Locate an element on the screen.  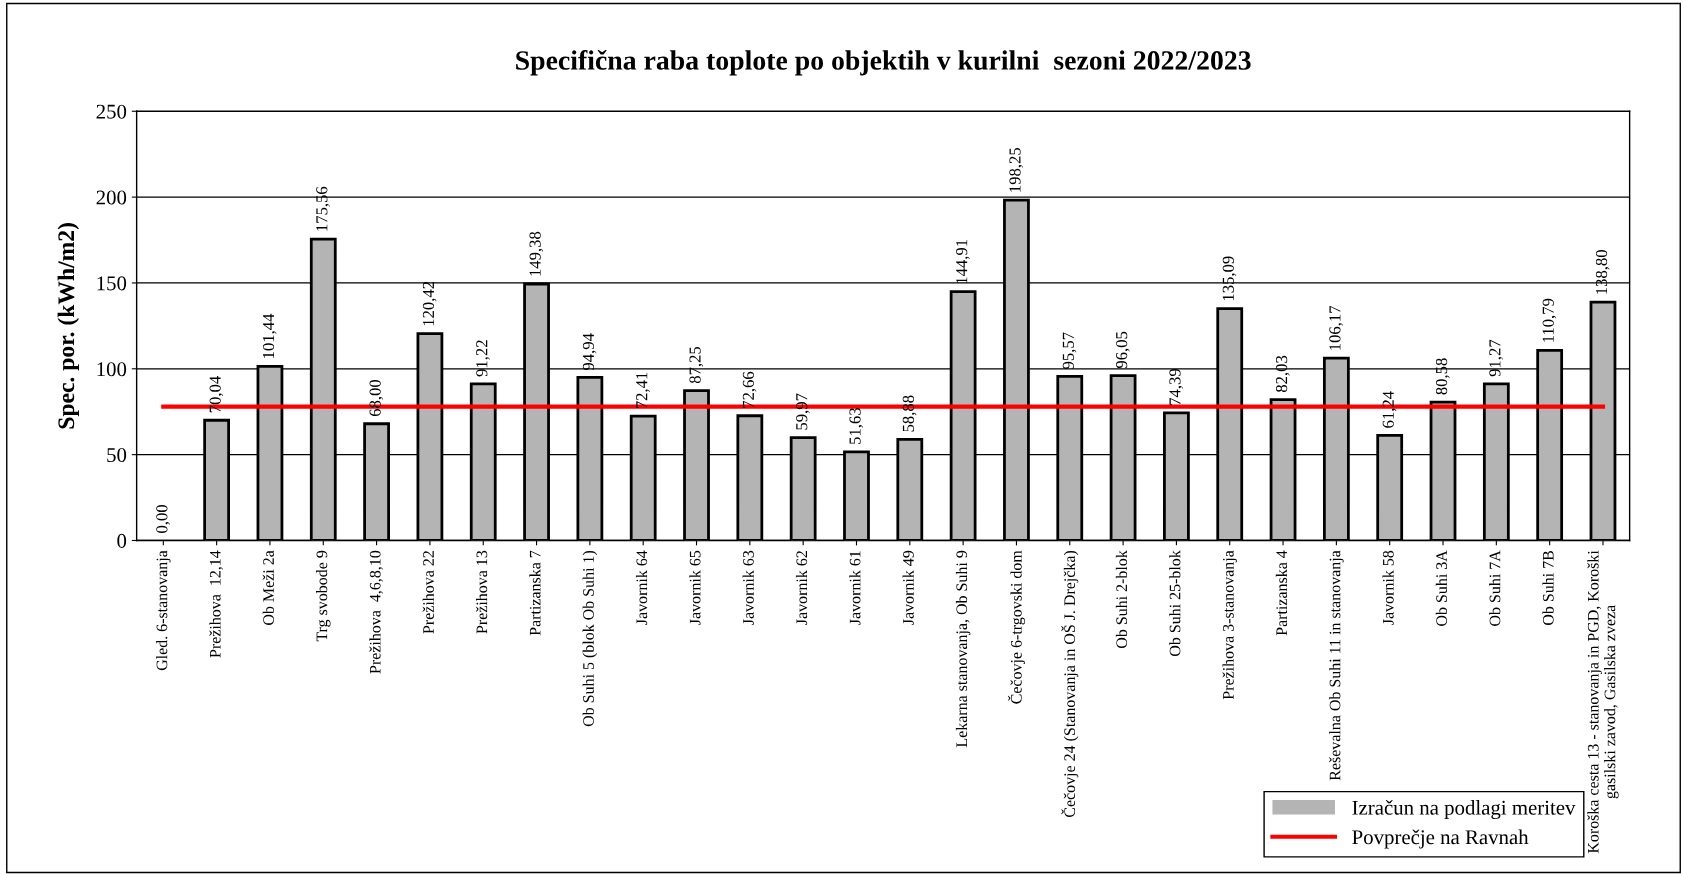
x-tick-label: Javornik 58 is located at coordinates (1388, 587).